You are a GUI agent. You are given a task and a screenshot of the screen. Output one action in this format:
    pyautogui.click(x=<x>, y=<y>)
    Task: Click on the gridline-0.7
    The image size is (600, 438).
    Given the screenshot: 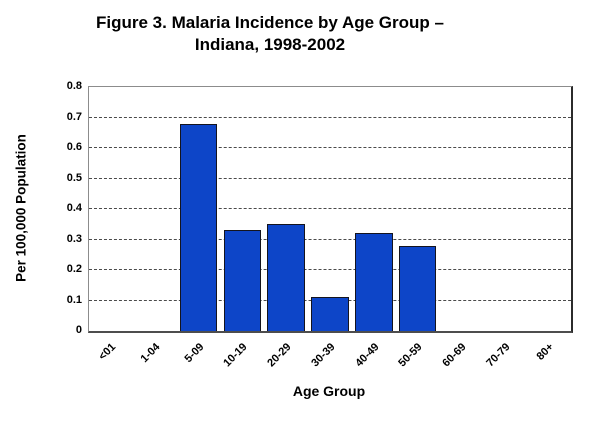 What is the action you would take?
    pyautogui.click(x=330, y=117)
    